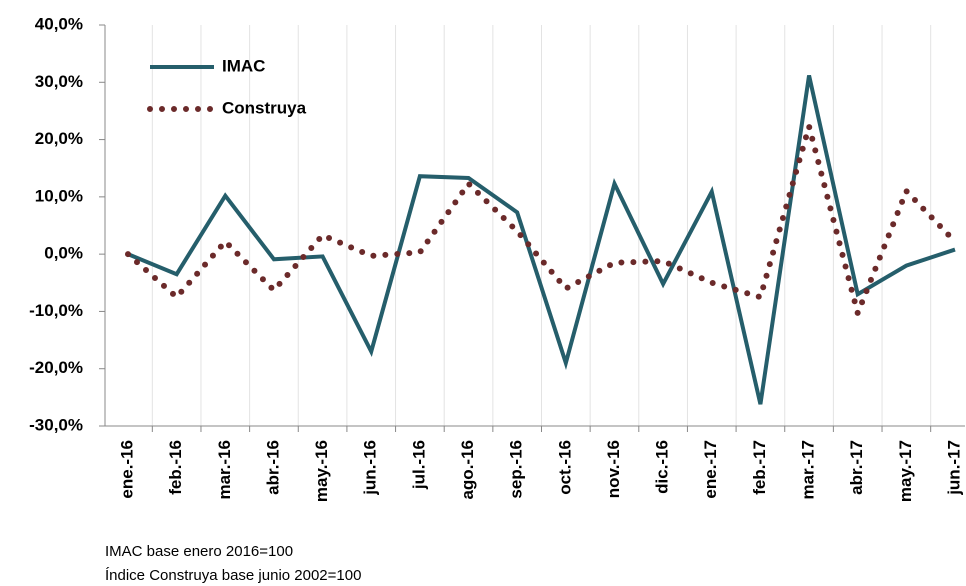  What do you see at coordinates (808, 470) in the screenshot?
I see `x-tick-label: mar.-17` at bounding box center [808, 470].